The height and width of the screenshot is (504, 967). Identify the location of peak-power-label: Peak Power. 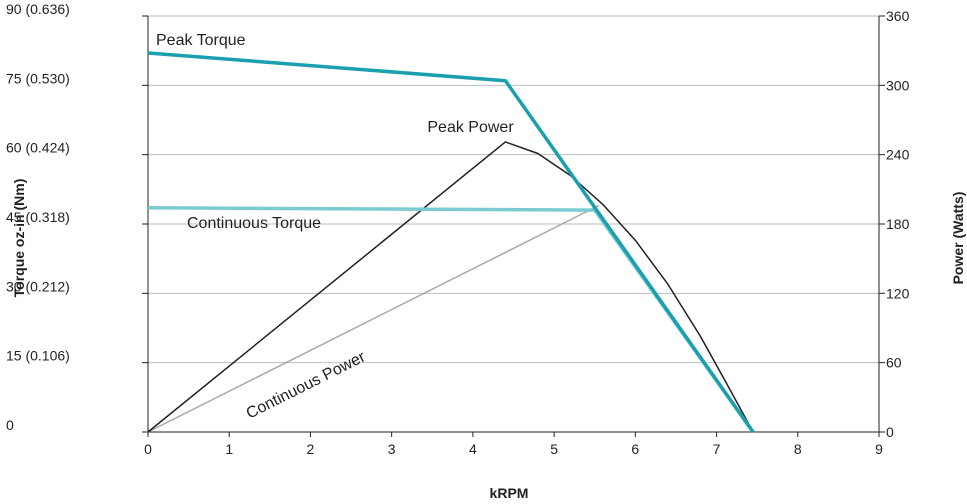
(470, 127).